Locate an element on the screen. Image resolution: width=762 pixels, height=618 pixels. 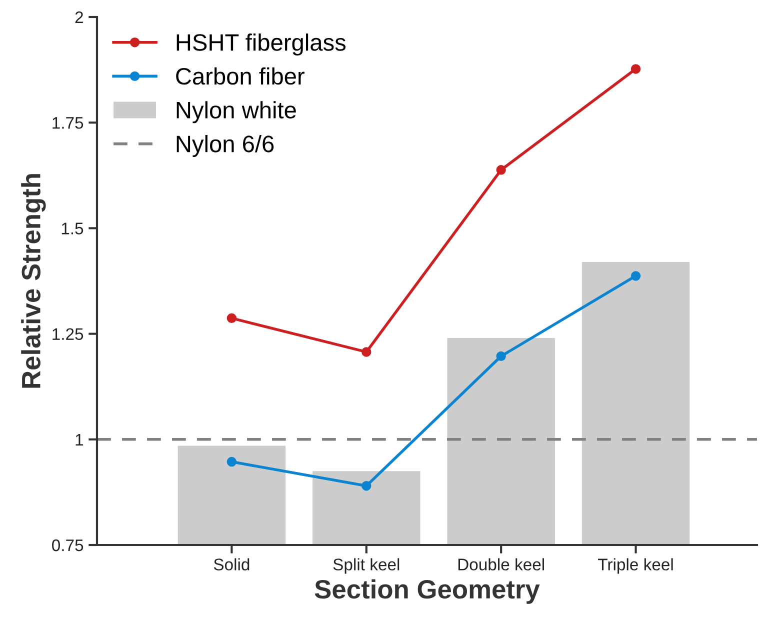
y-tick-label: 0.75 is located at coordinates (68, 545).